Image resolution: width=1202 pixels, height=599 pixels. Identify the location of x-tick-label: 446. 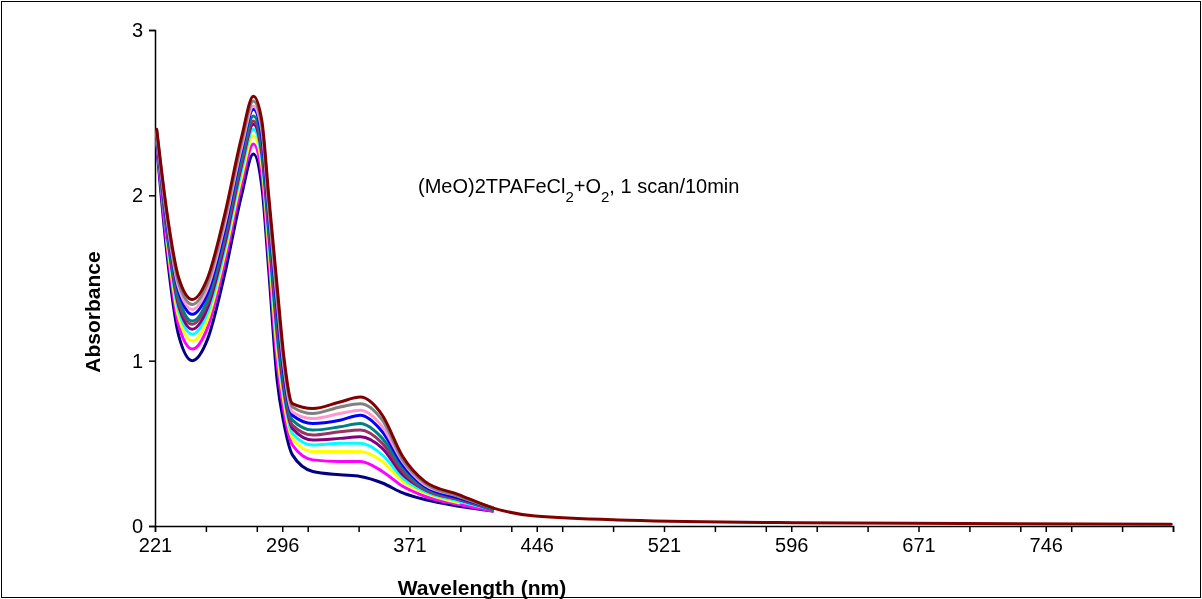
(537, 545).